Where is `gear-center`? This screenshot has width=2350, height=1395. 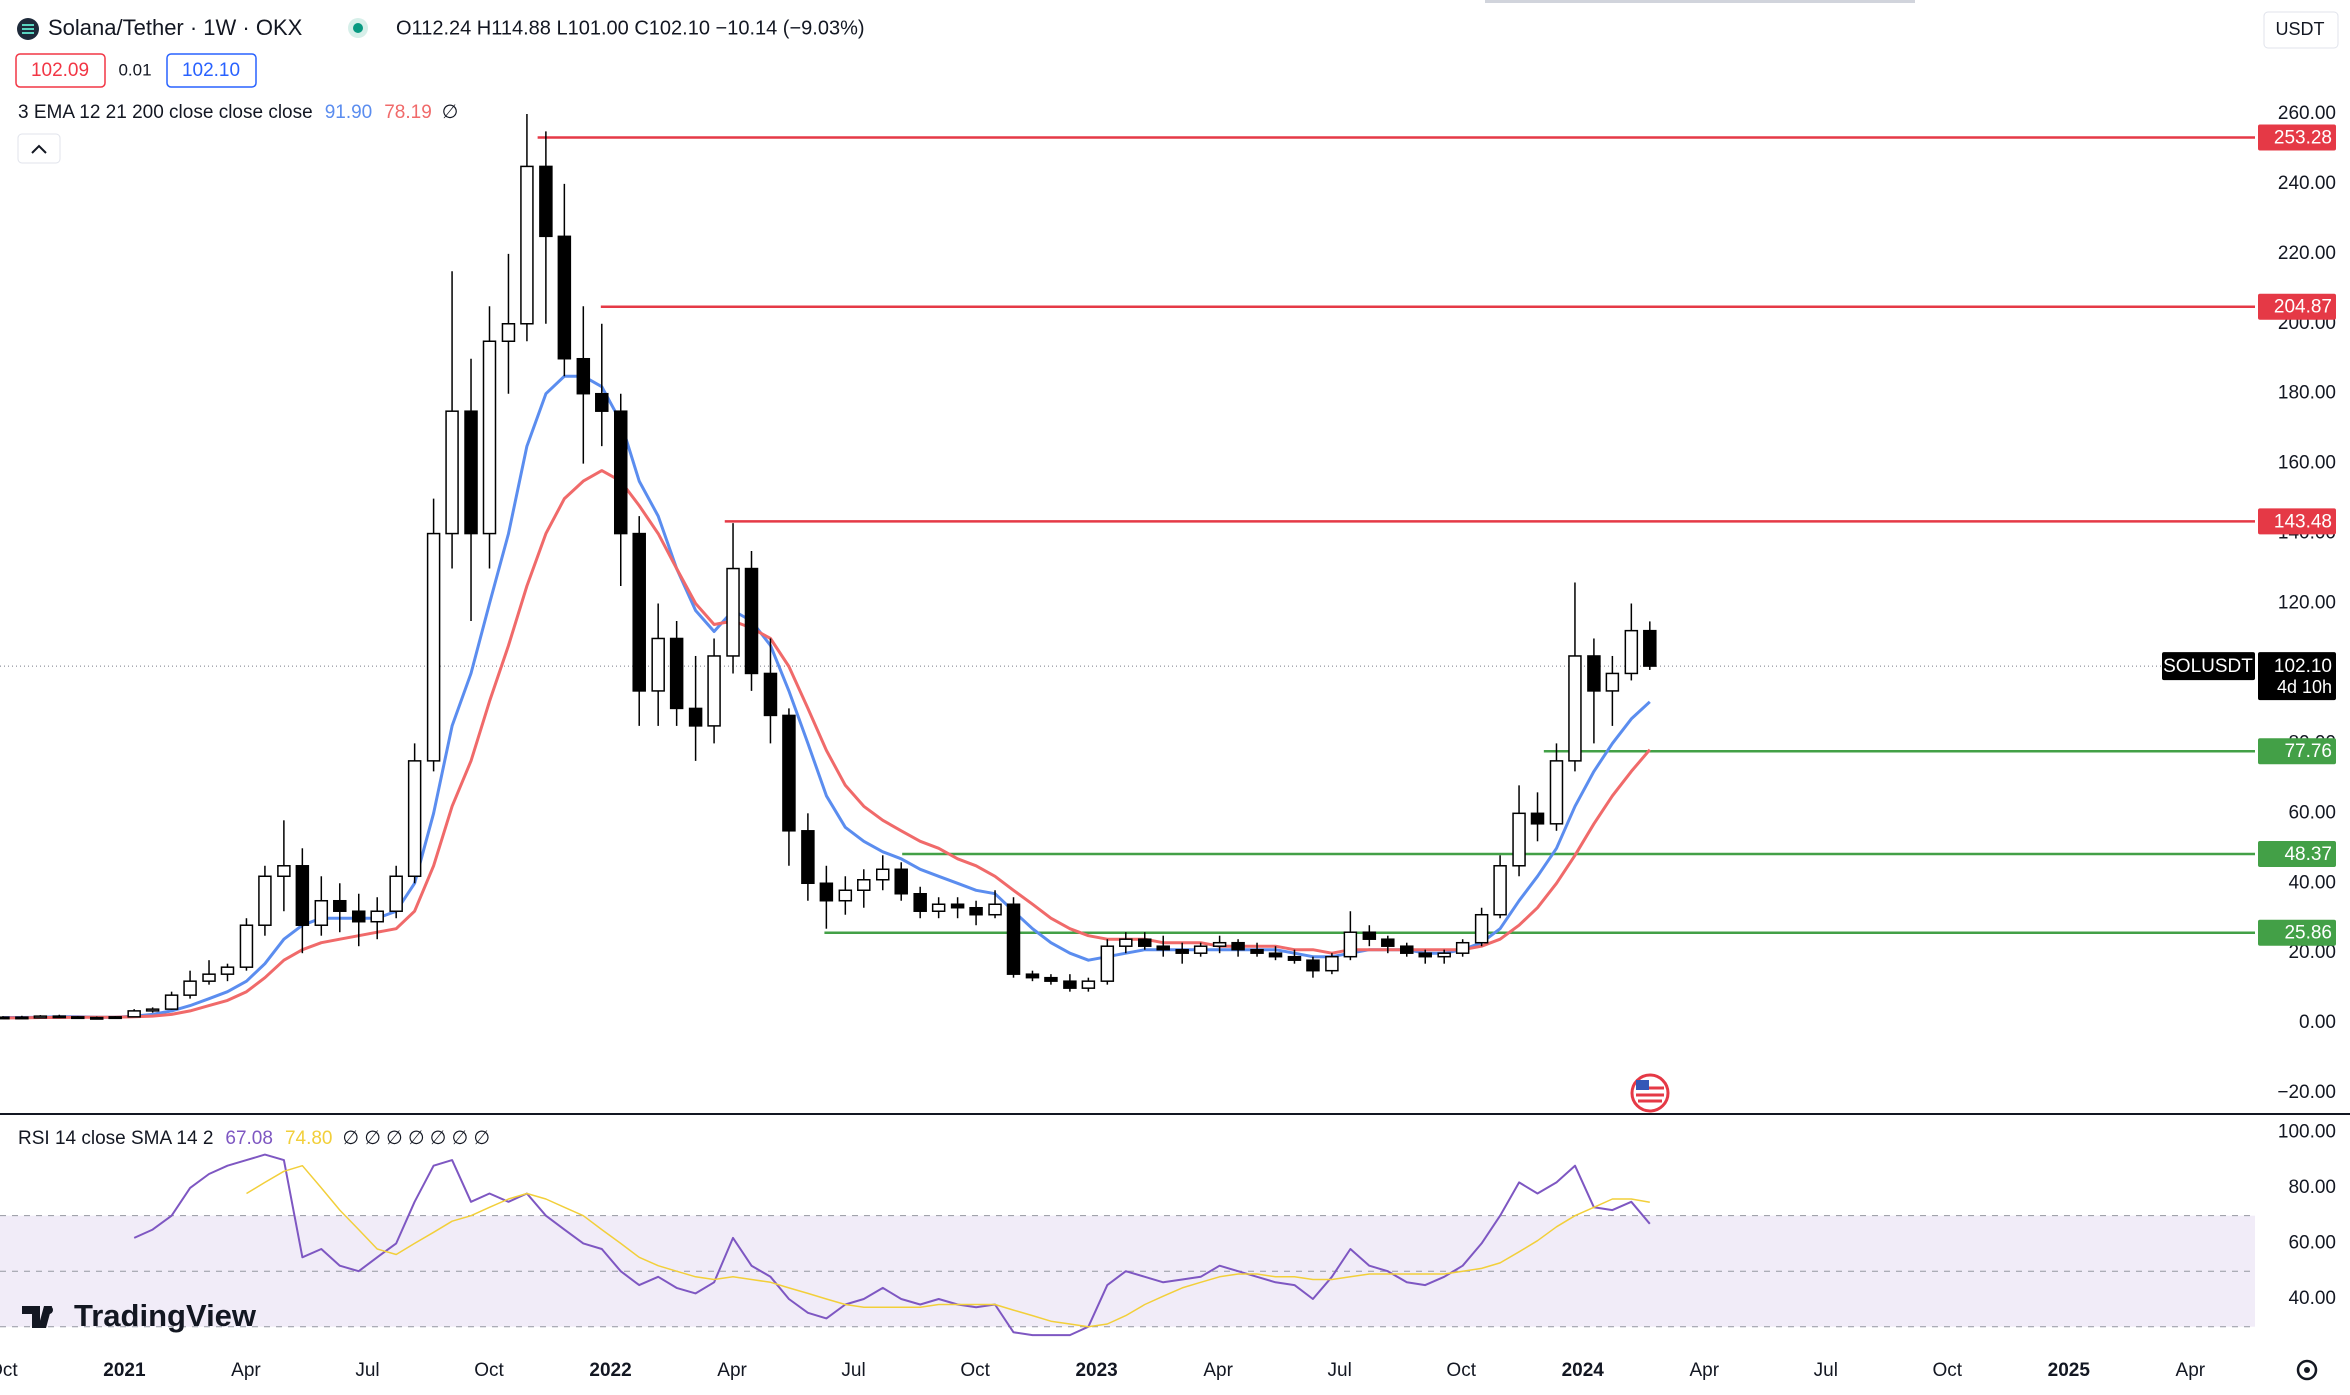 gear-center is located at coordinates (2307, 1370).